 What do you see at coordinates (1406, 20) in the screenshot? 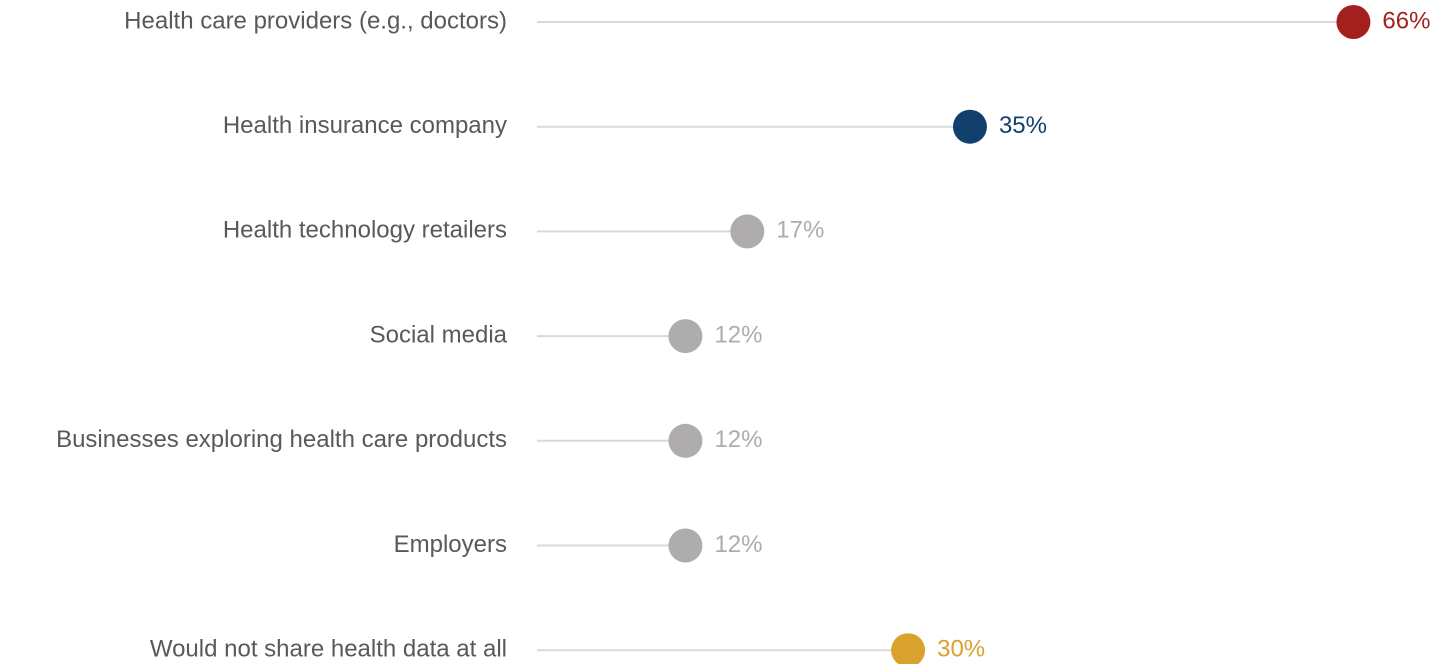
I see `value-label: 66%` at bounding box center [1406, 20].